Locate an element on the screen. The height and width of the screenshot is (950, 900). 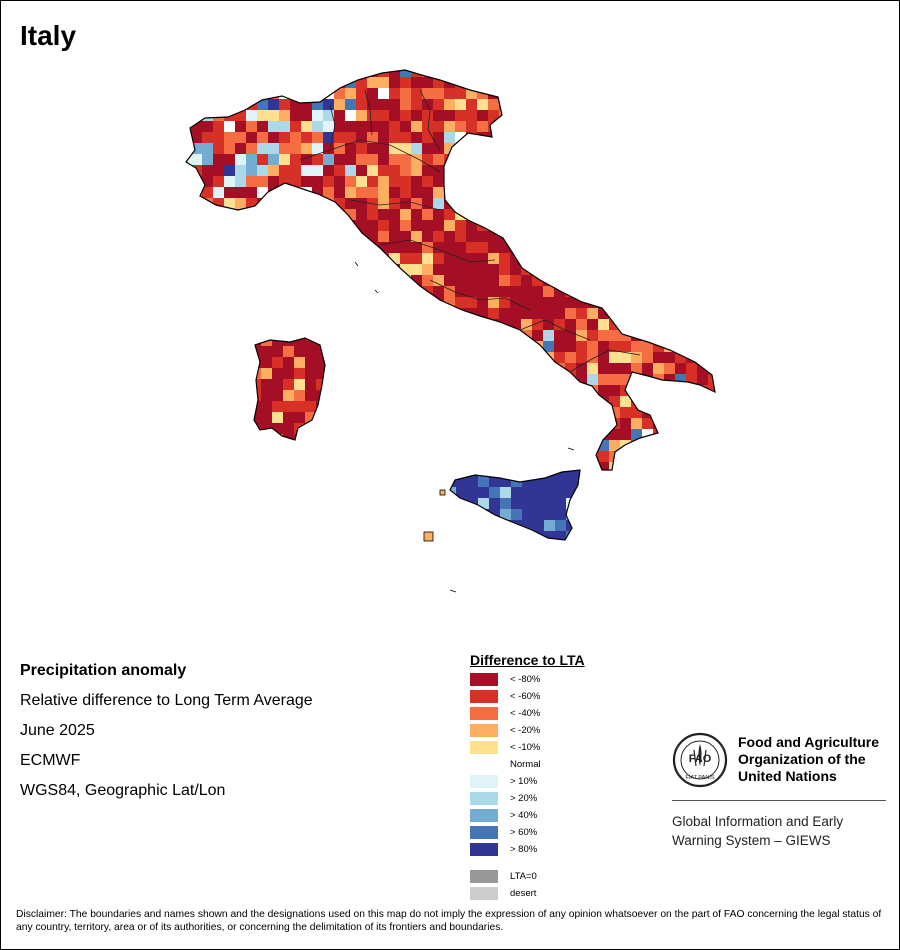
legend-item: > 60% is located at coordinates (503, 832).